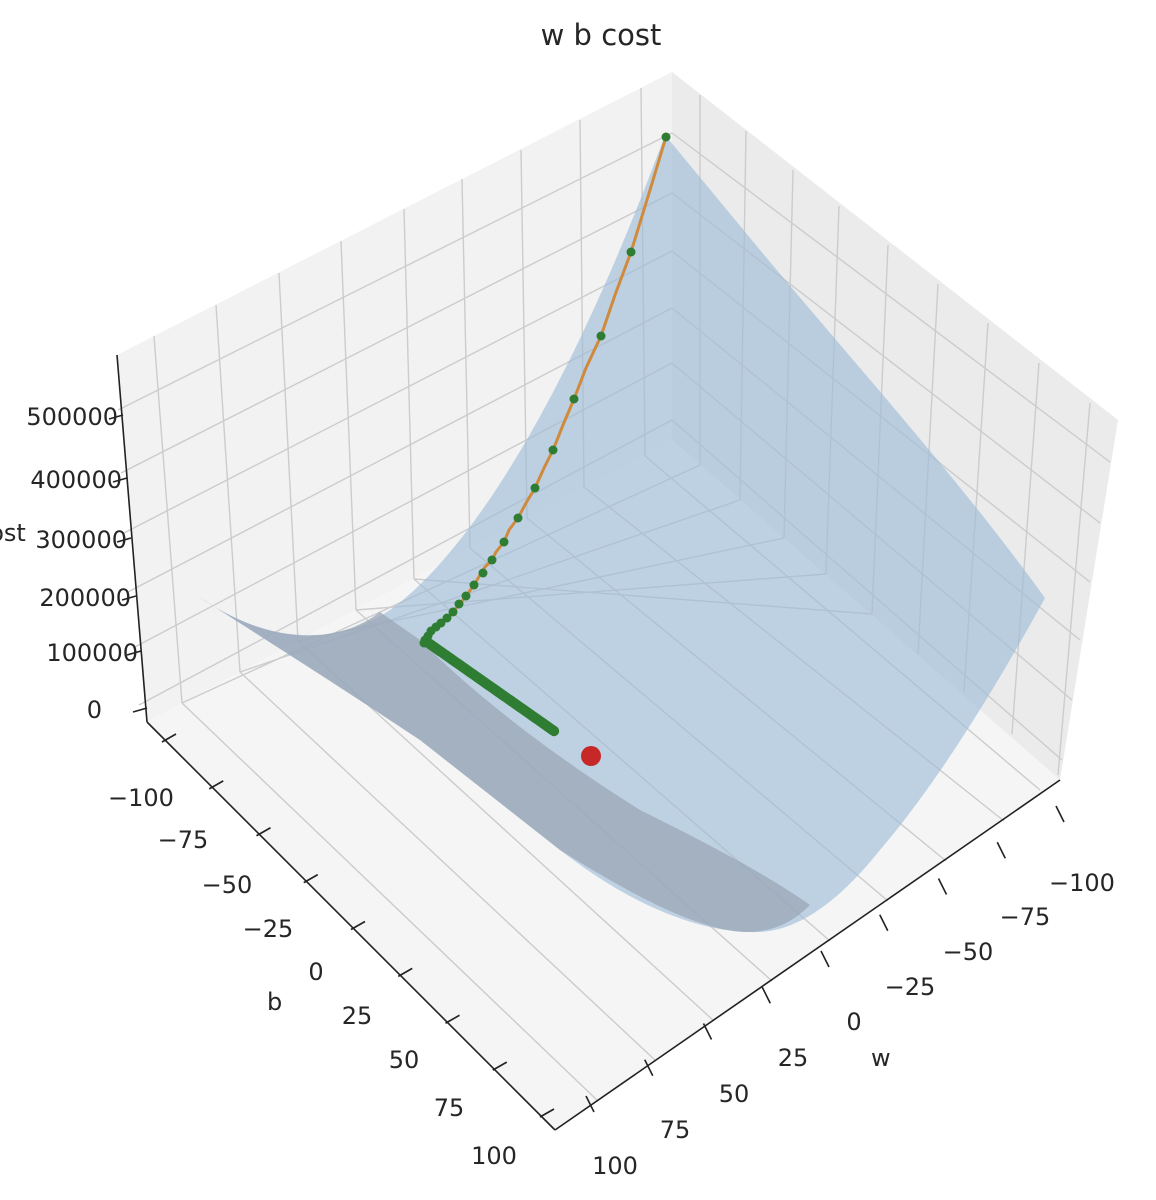 The height and width of the screenshot is (1200, 1156). What do you see at coordinates (268, 929) in the screenshot?
I see `b-tick-label: −25` at bounding box center [268, 929].